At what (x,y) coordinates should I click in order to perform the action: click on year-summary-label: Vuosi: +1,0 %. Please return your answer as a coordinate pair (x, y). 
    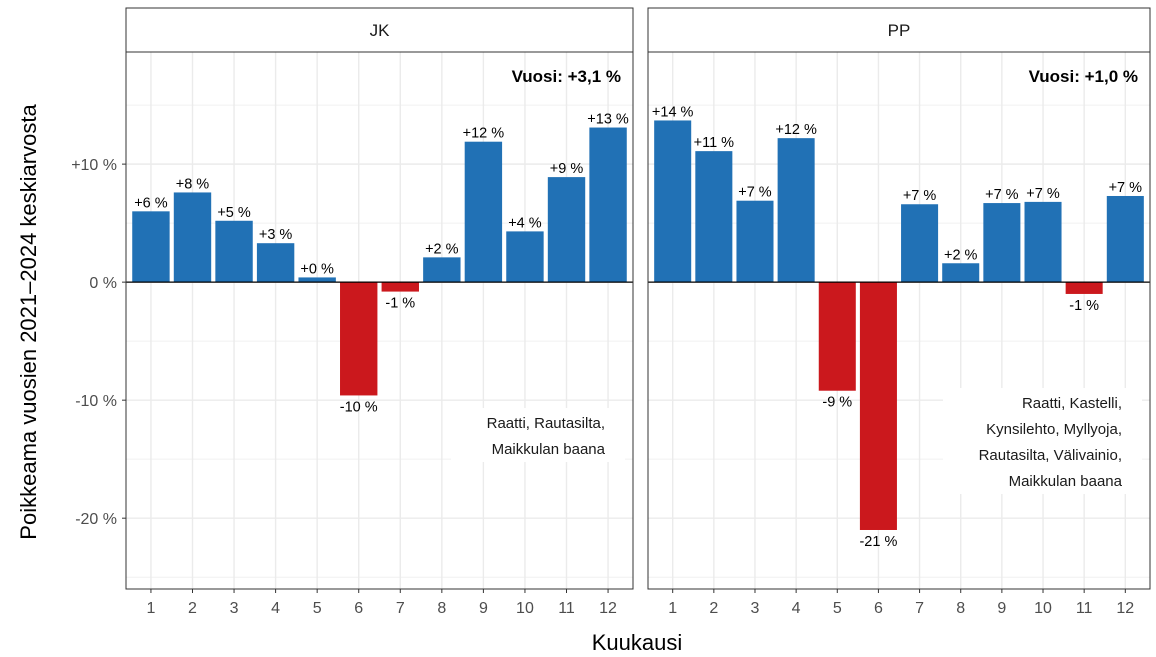
    Looking at the image, I should click on (1083, 76).